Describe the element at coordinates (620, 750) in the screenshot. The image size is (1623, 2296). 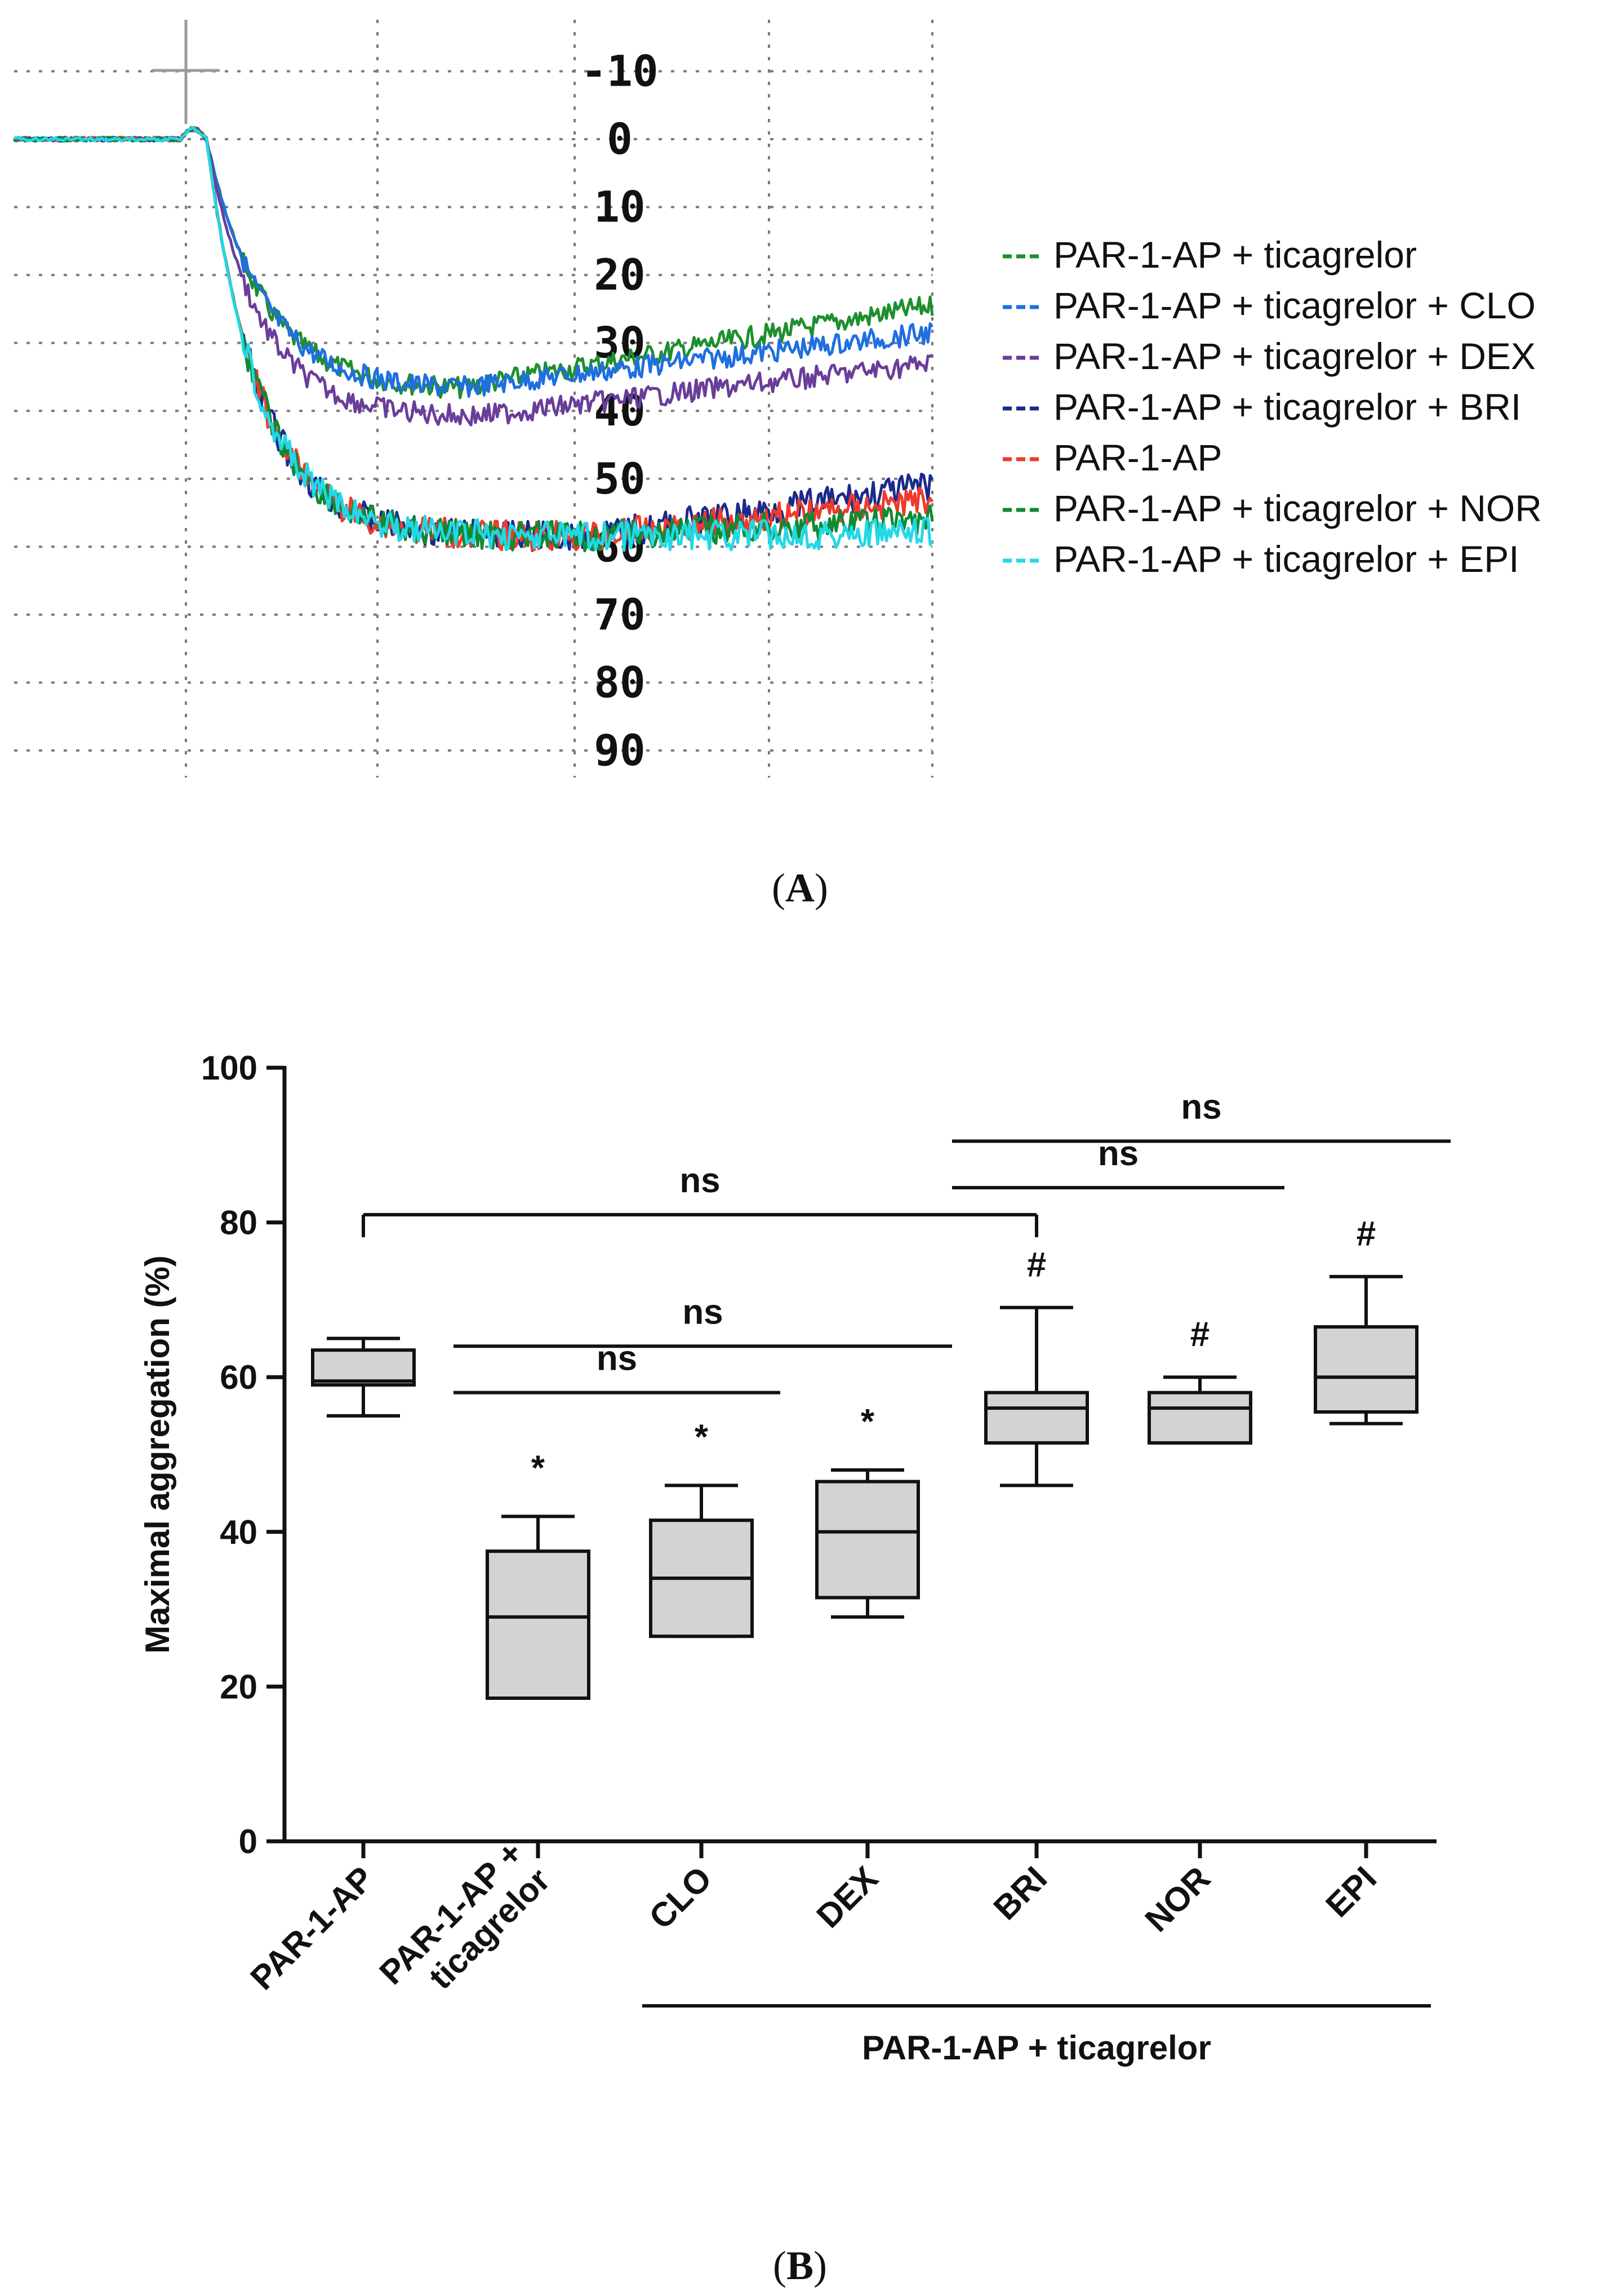
I see `y-tick-label: 90` at that location.